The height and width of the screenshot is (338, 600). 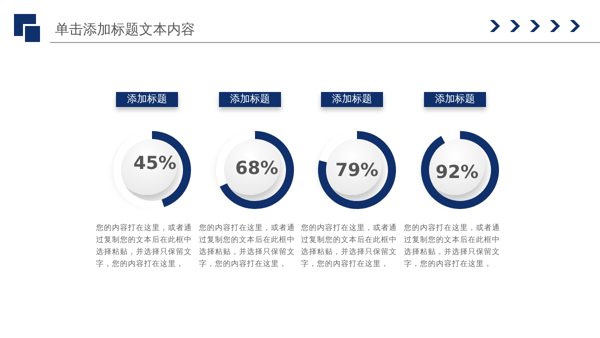 What do you see at coordinates (457, 172) in the screenshot?
I see `data-label: 92%` at bounding box center [457, 172].